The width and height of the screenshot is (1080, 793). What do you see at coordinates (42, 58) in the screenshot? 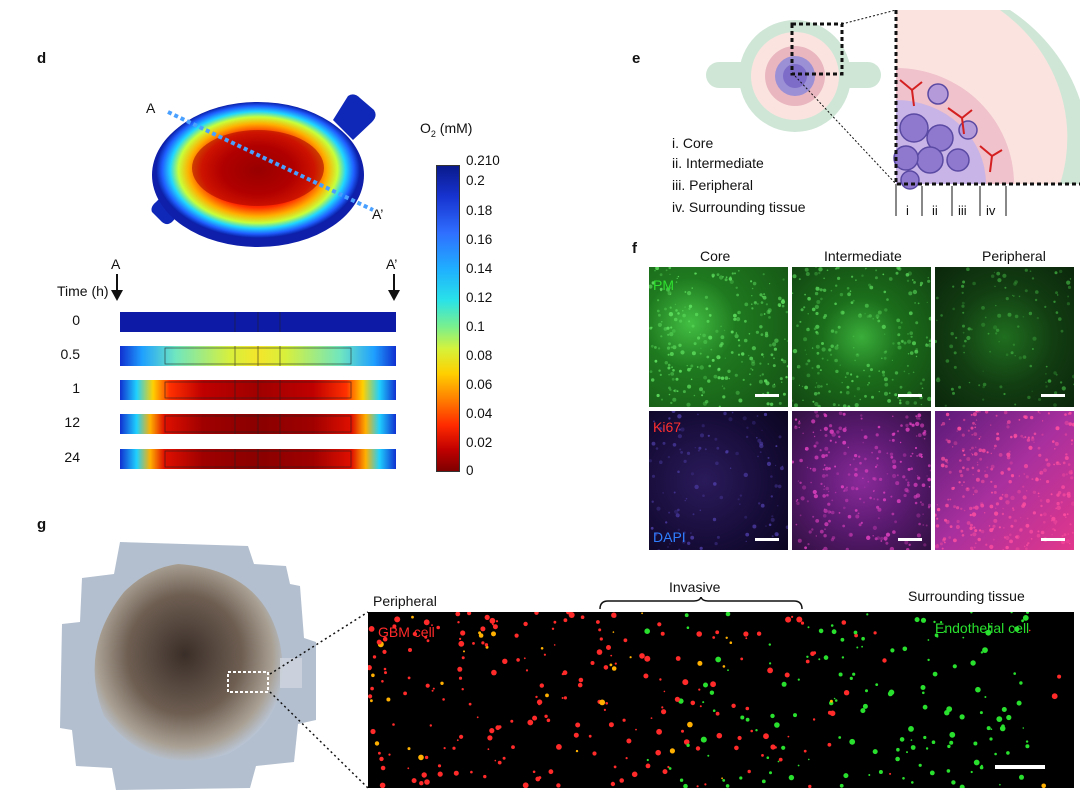
I see `panel-letter-d: d` at bounding box center [42, 58].